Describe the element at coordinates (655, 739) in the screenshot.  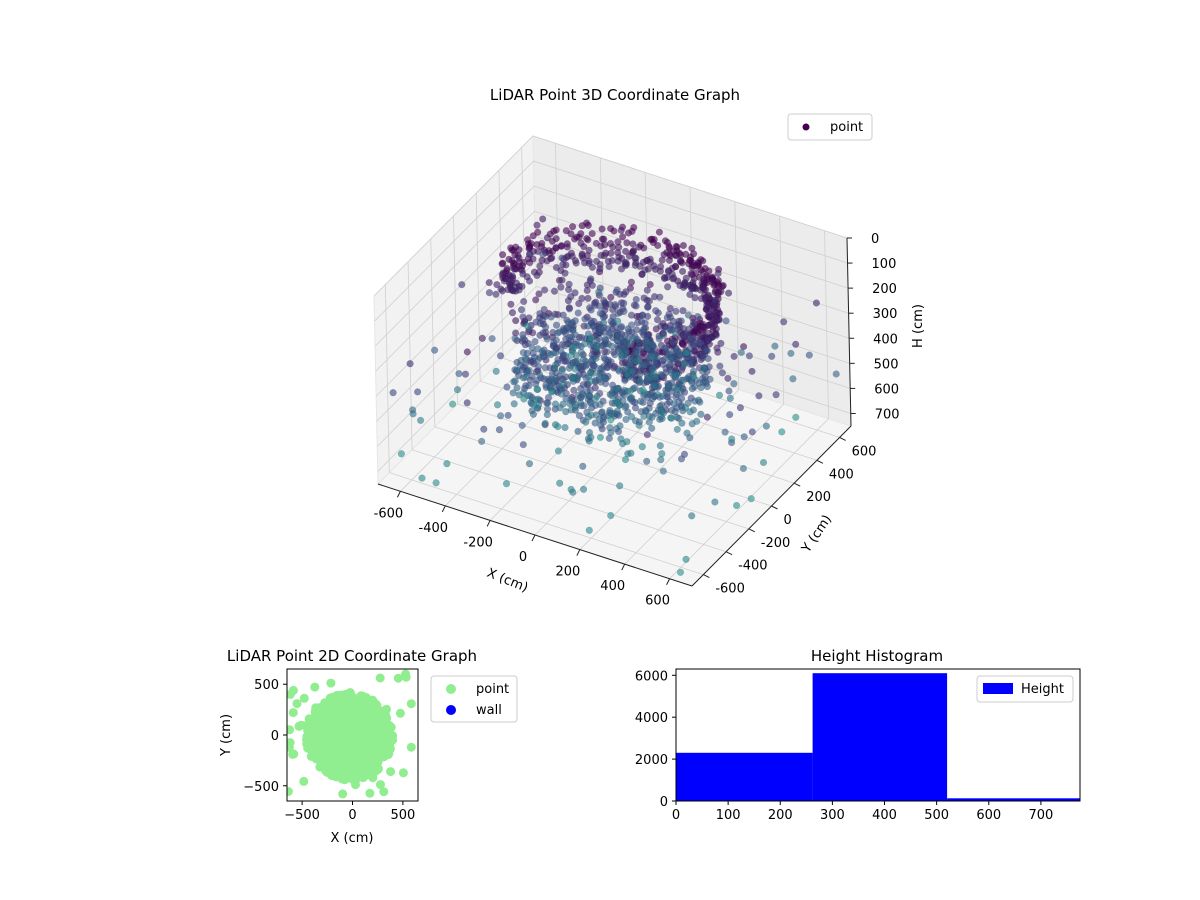
I see `y-ticks-hist: 0 2000 4000 6000` at that location.